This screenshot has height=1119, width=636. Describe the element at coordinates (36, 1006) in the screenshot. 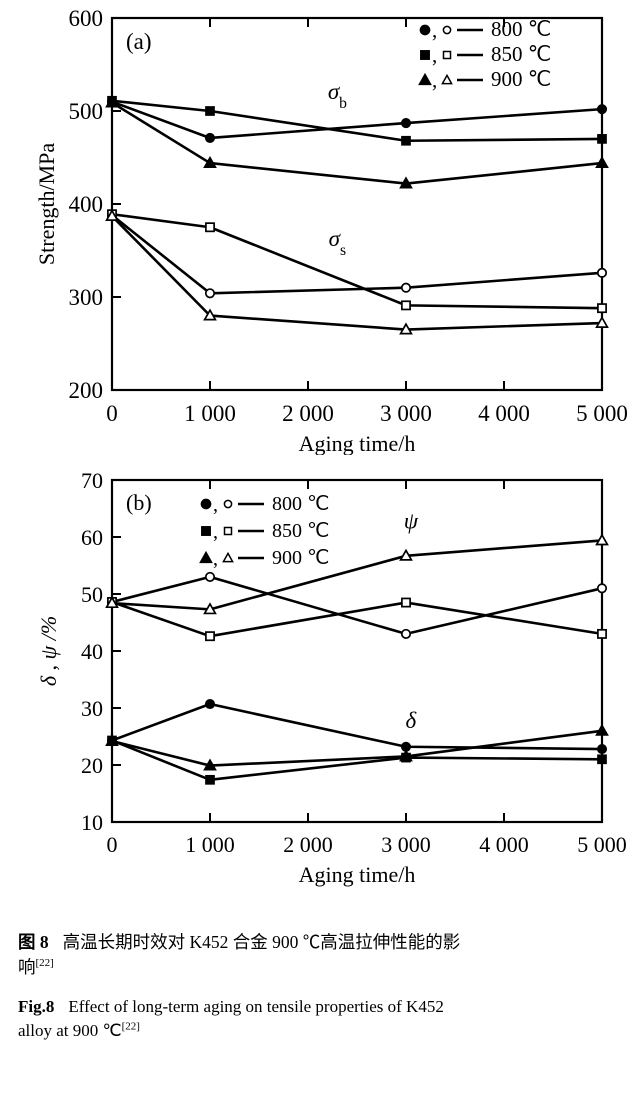

I see `caption-english-label: Fig.8` at that location.